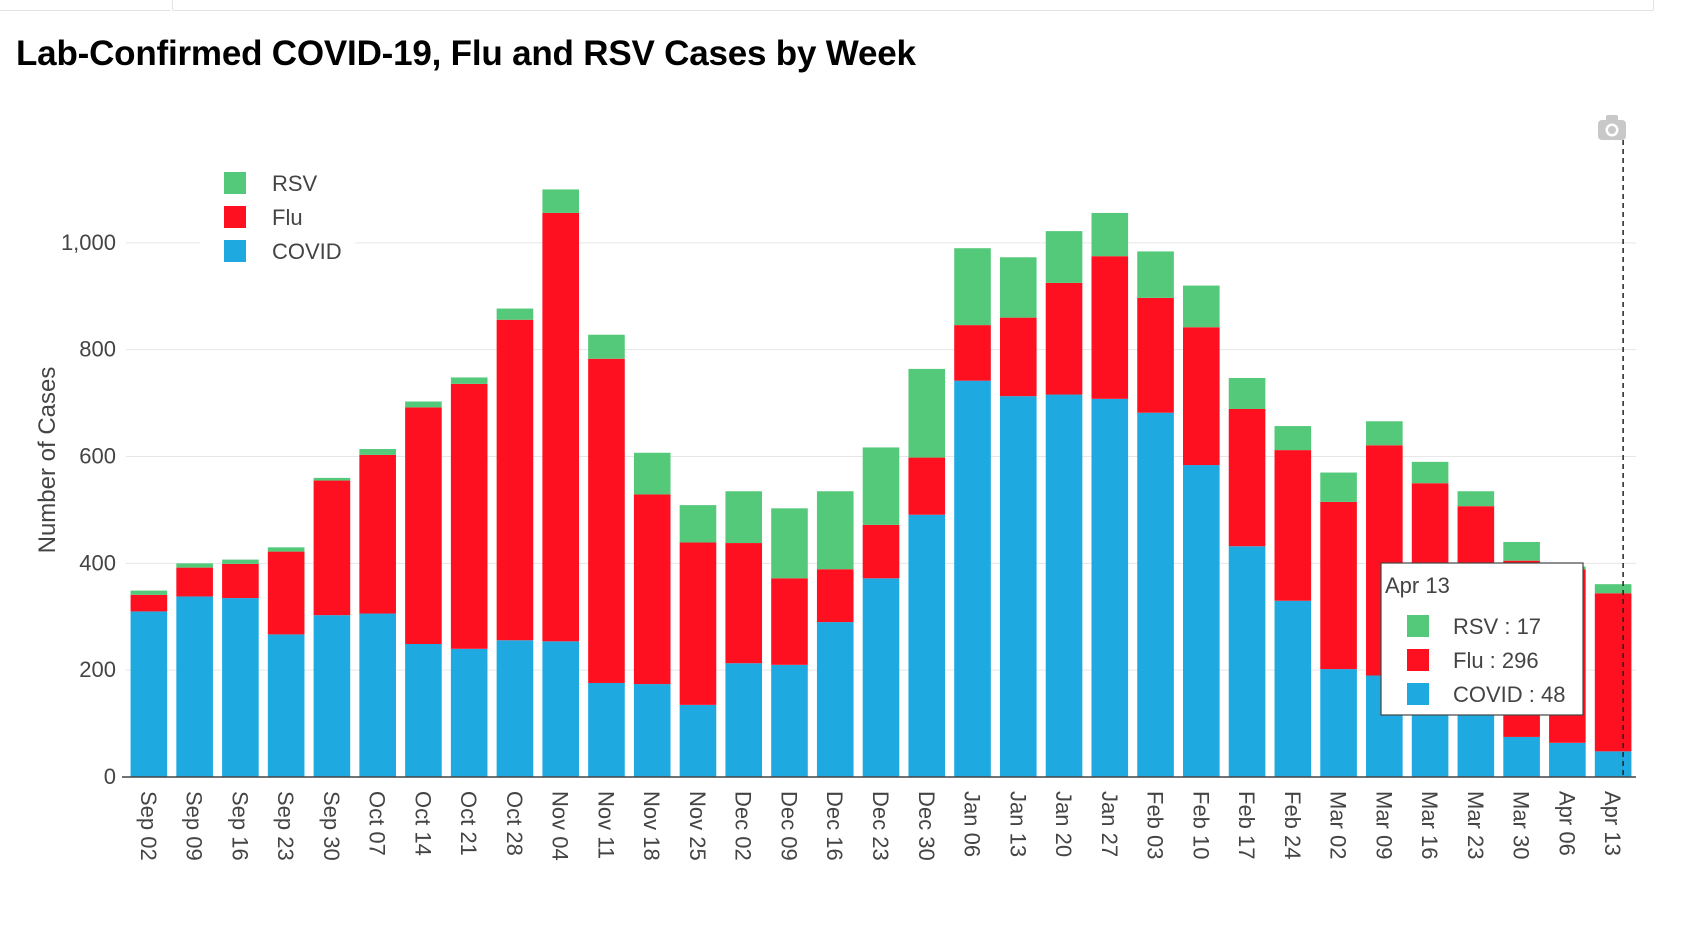 Image resolution: width=1700 pixels, height=946 pixels. Describe the element at coordinates (1612, 127) in the screenshot. I see `camera-icon` at that location.